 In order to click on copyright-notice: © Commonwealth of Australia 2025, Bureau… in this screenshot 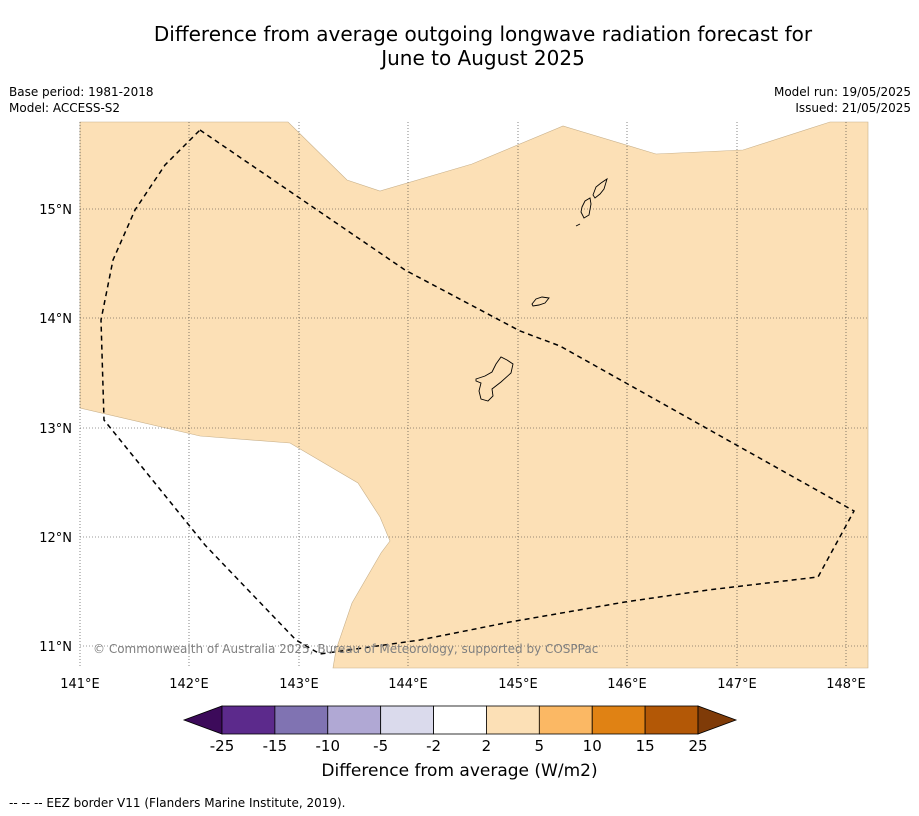, I will do `click(345, 649)`.